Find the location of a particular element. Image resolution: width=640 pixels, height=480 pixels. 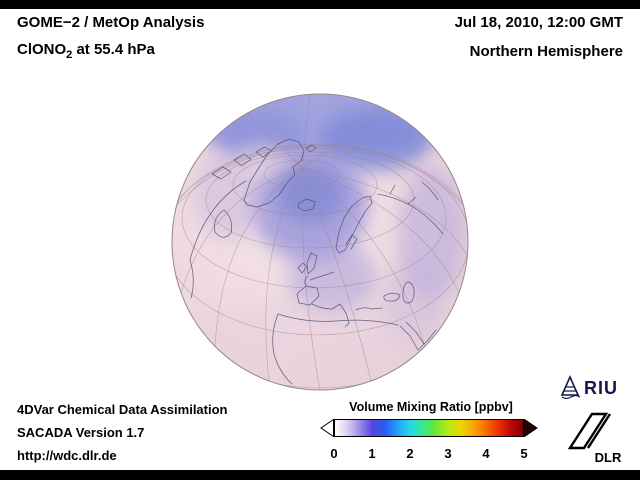

assimilation-label: 4DVar Chemical Data Assimilation is located at coordinates (122, 409).